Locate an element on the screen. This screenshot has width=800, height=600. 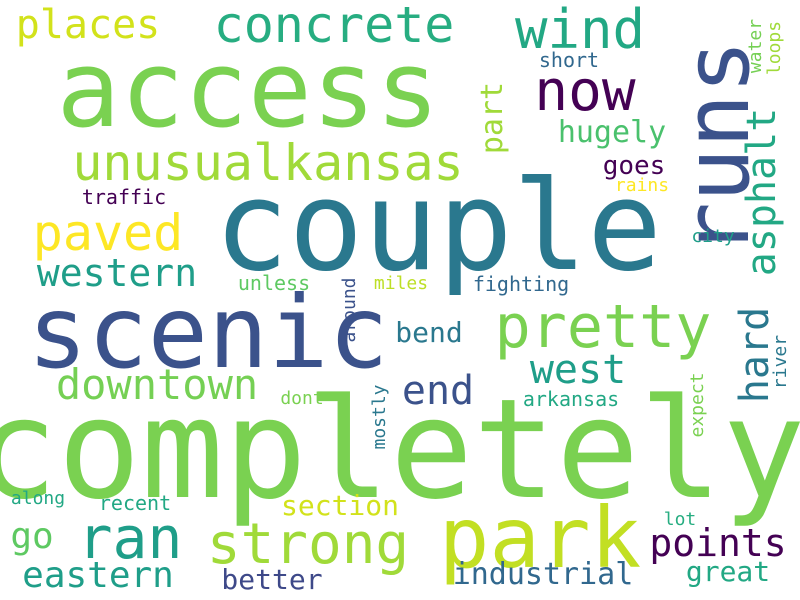
word-west: west is located at coordinates (578, 370).